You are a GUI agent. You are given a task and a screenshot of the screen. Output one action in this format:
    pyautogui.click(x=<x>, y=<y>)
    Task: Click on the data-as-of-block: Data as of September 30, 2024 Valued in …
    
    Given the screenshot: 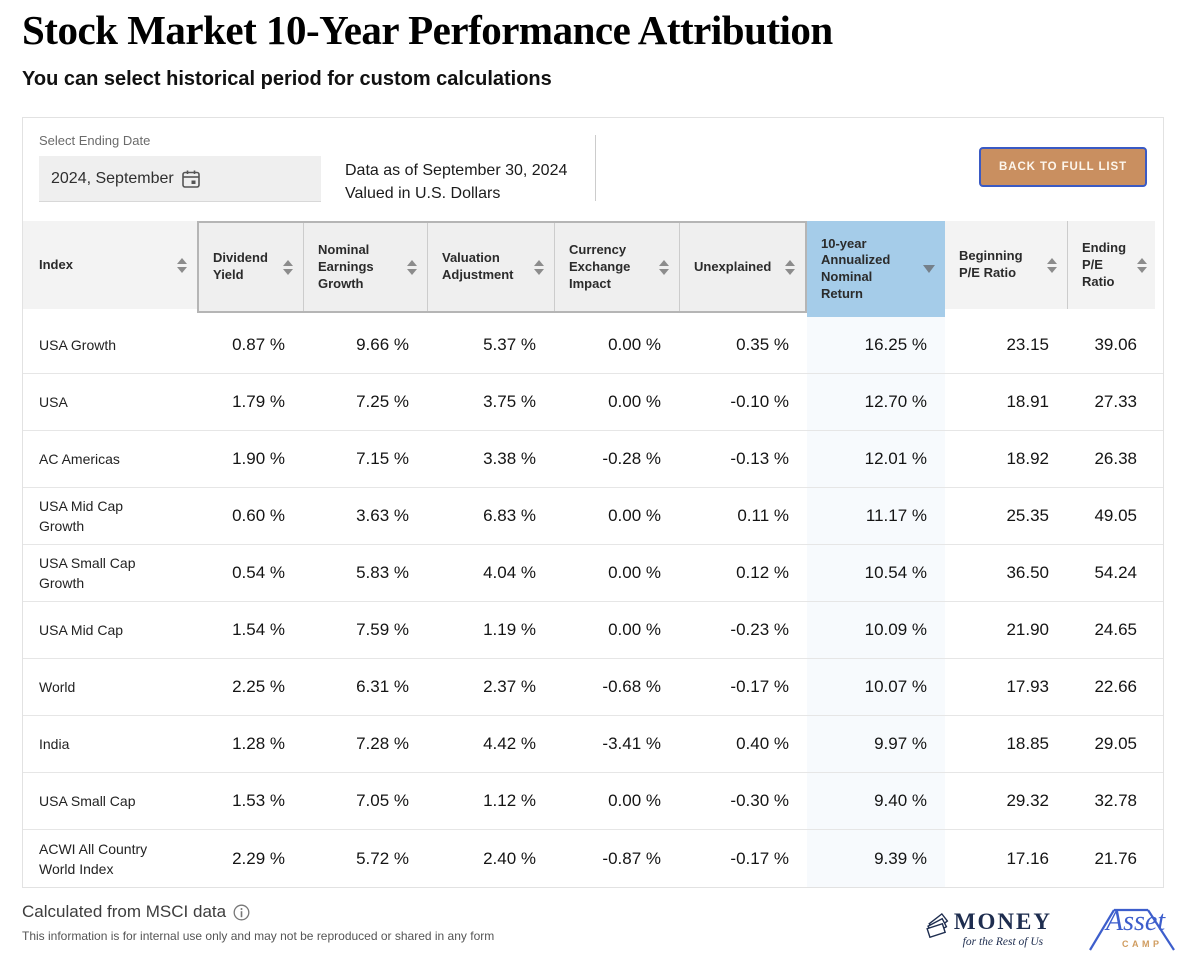 What is the action you would take?
    pyautogui.click(x=459, y=182)
    